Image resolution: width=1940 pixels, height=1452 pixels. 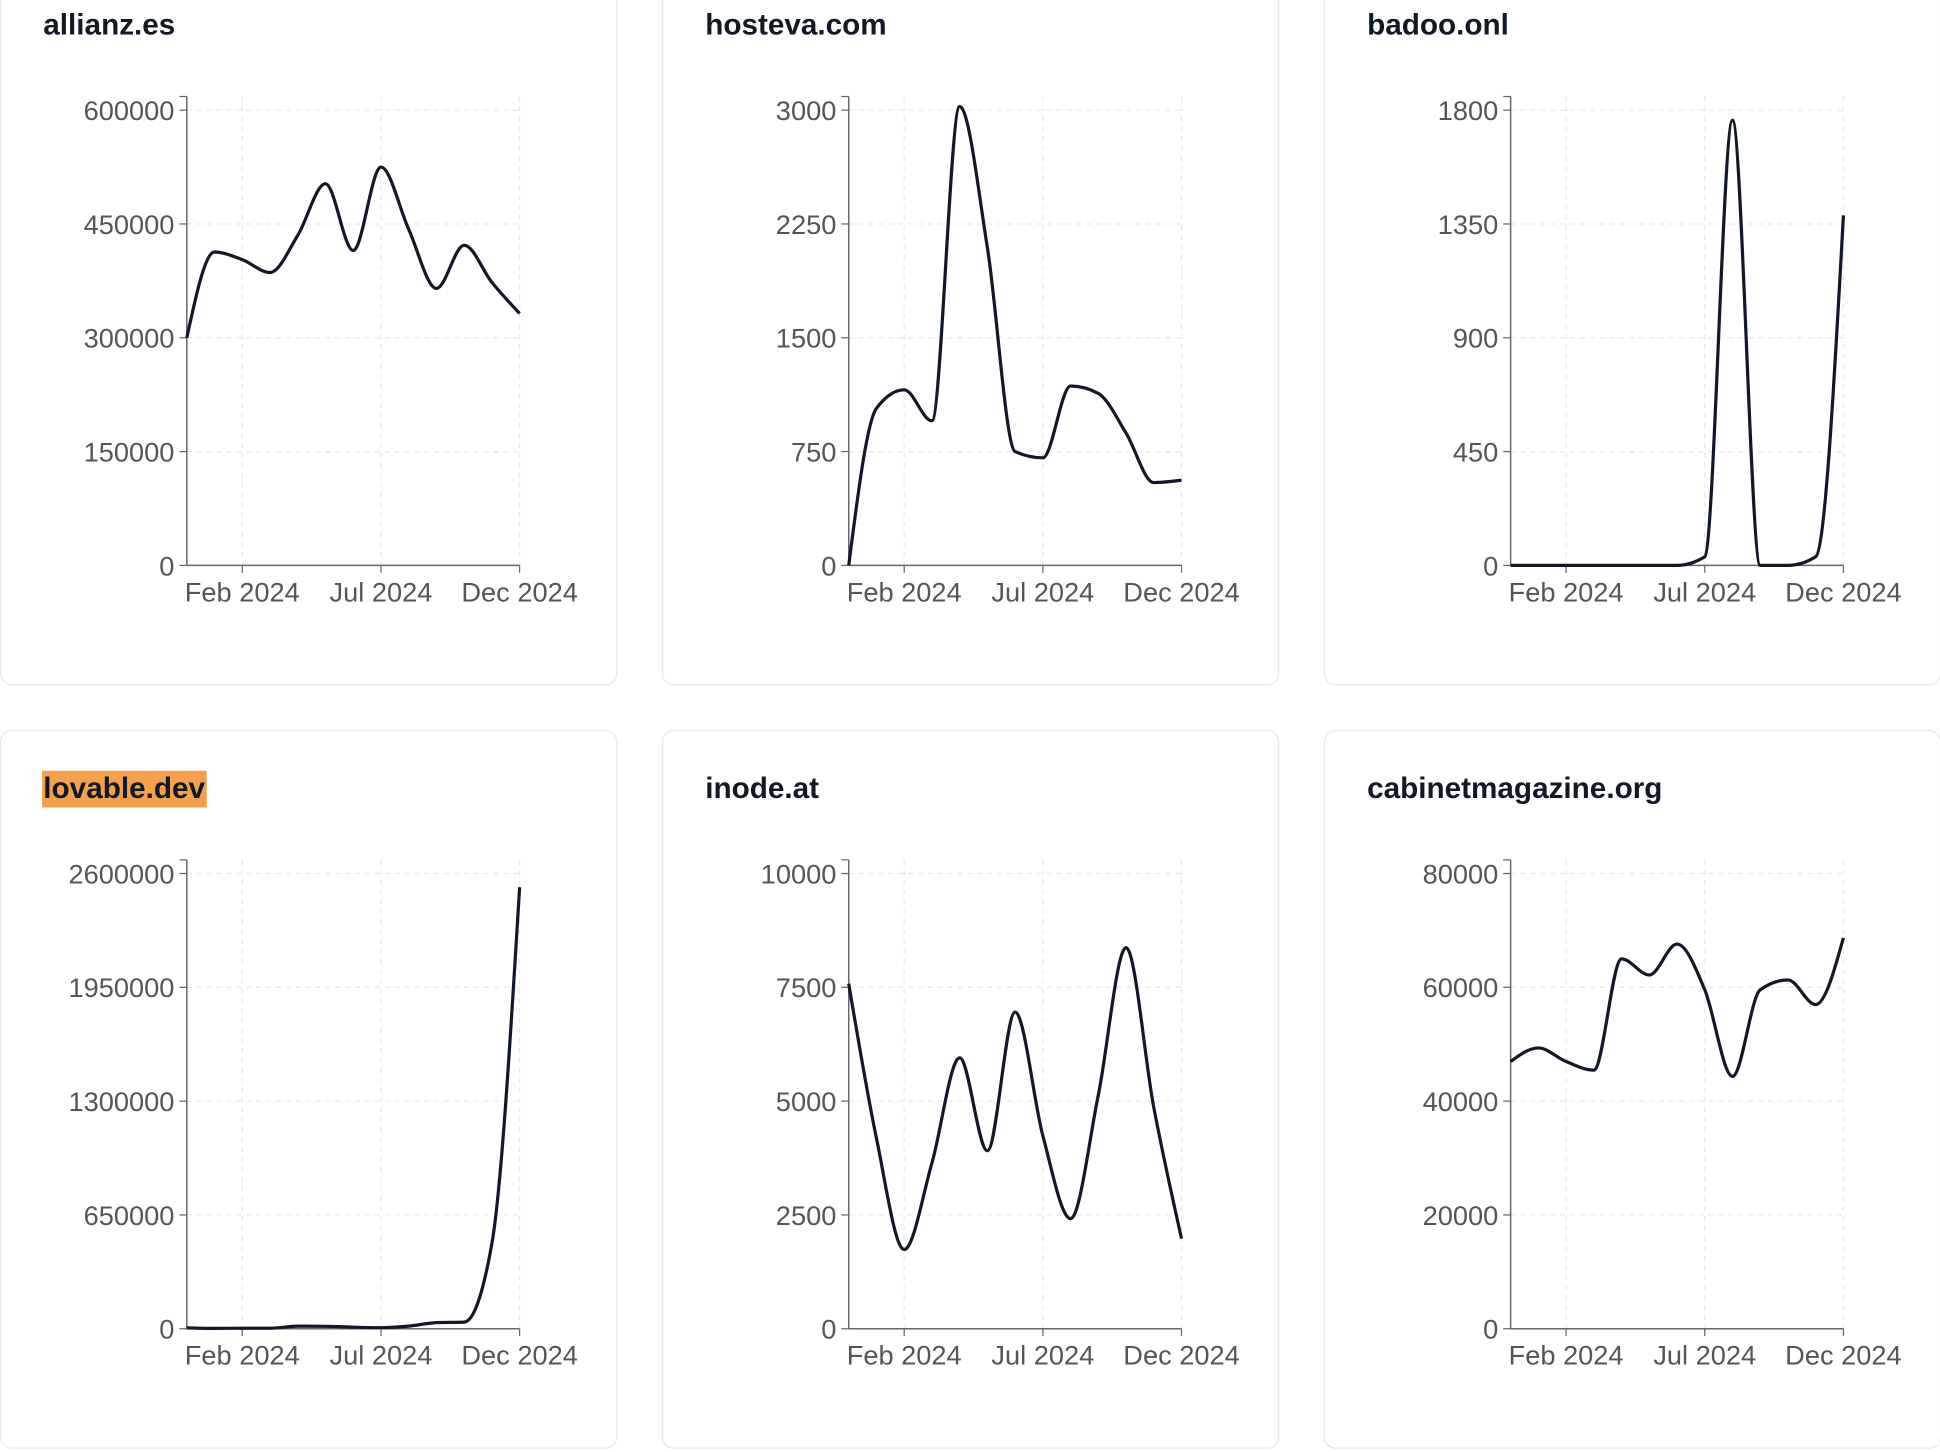 What do you see at coordinates (129, 224) in the screenshot?
I see `y-tick-label: 450000` at bounding box center [129, 224].